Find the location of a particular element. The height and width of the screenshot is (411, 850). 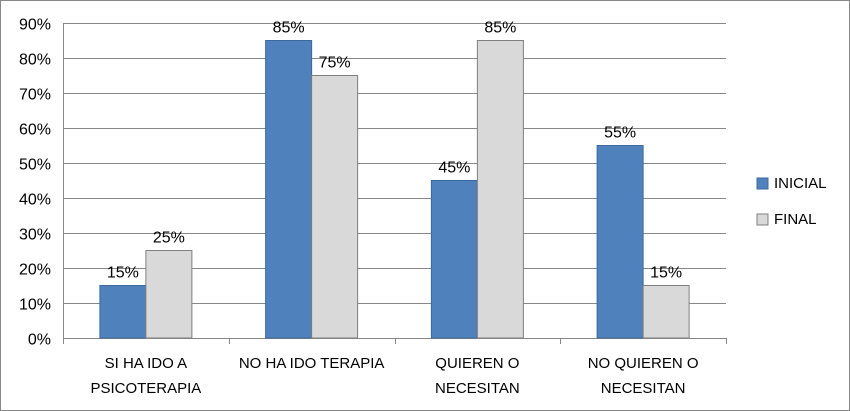

y-tick-label: 50% is located at coordinates (35, 165).